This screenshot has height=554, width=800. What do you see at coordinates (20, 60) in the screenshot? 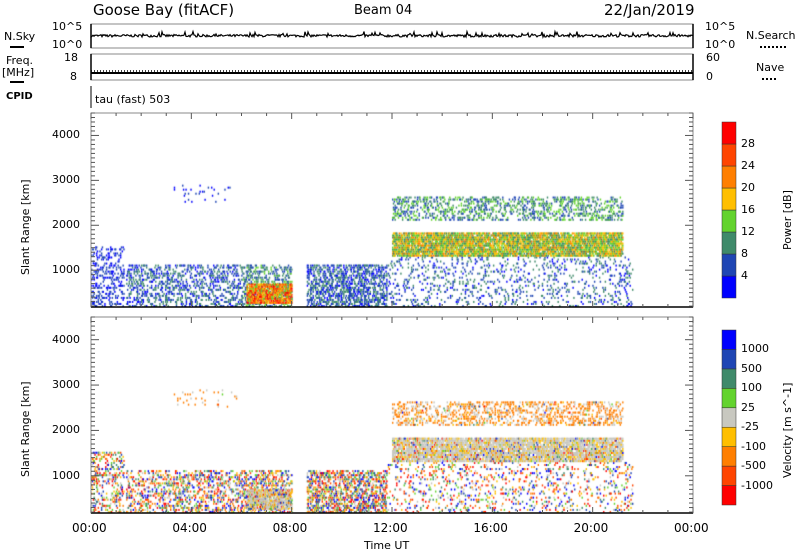
I see `freq-label: Freq.` at bounding box center [20, 60].